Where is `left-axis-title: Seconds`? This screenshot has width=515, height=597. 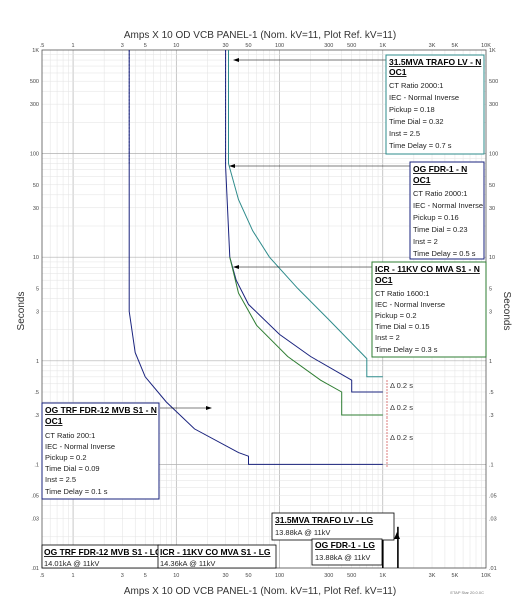 left-axis-title: Seconds is located at coordinates (21, 311).